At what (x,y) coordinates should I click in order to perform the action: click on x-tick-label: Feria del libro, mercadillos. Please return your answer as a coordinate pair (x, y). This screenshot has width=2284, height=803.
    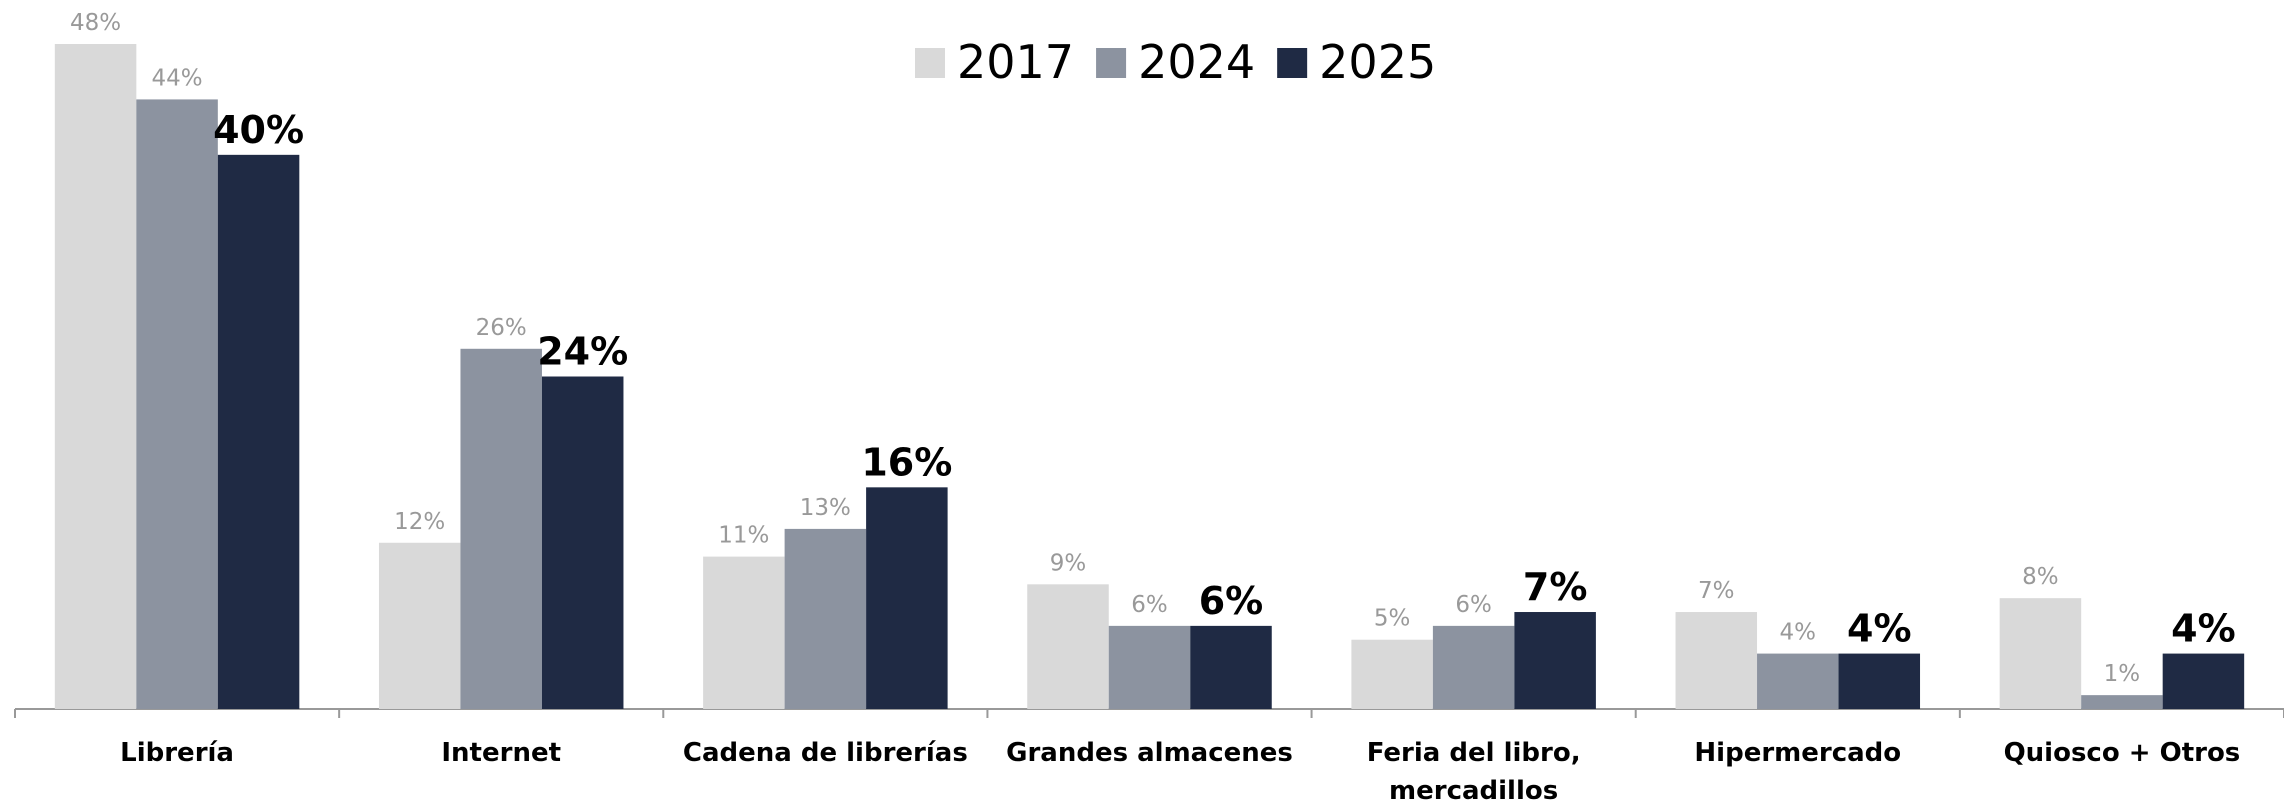
    Looking at the image, I should click on (1473, 770).